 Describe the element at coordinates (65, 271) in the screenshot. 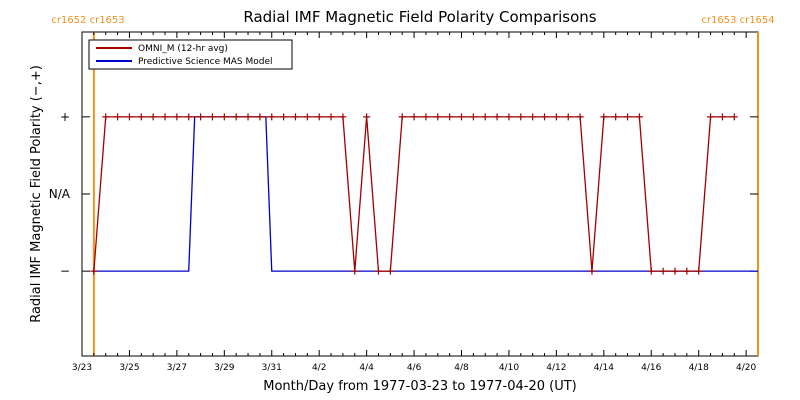

I see `y-tick-label: −` at that location.